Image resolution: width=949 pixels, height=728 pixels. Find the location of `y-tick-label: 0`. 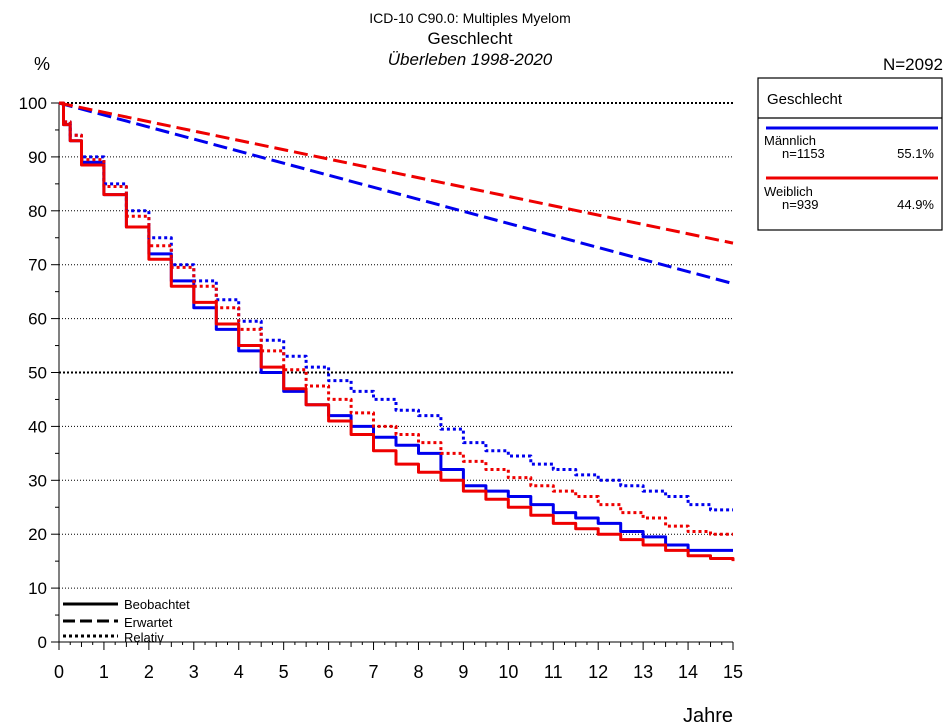

y-tick-label: 0 is located at coordinates (42, 642).